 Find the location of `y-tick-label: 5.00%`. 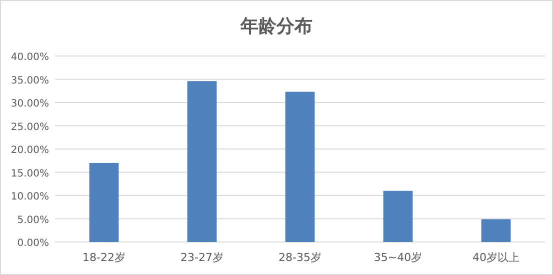

y-tick-label: 5.00% is located at coordinates (33, 220).